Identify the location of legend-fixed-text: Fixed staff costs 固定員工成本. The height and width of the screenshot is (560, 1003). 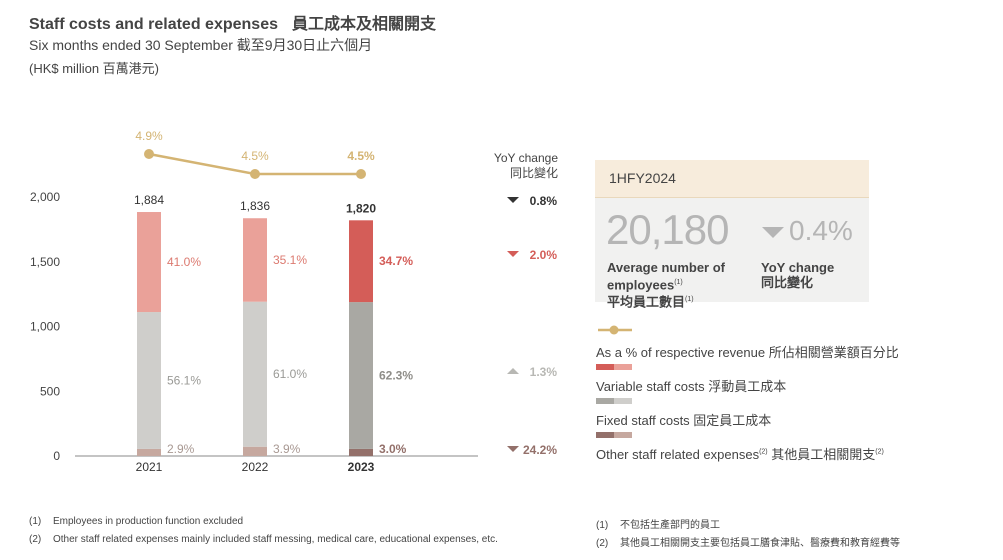
(684, 420).